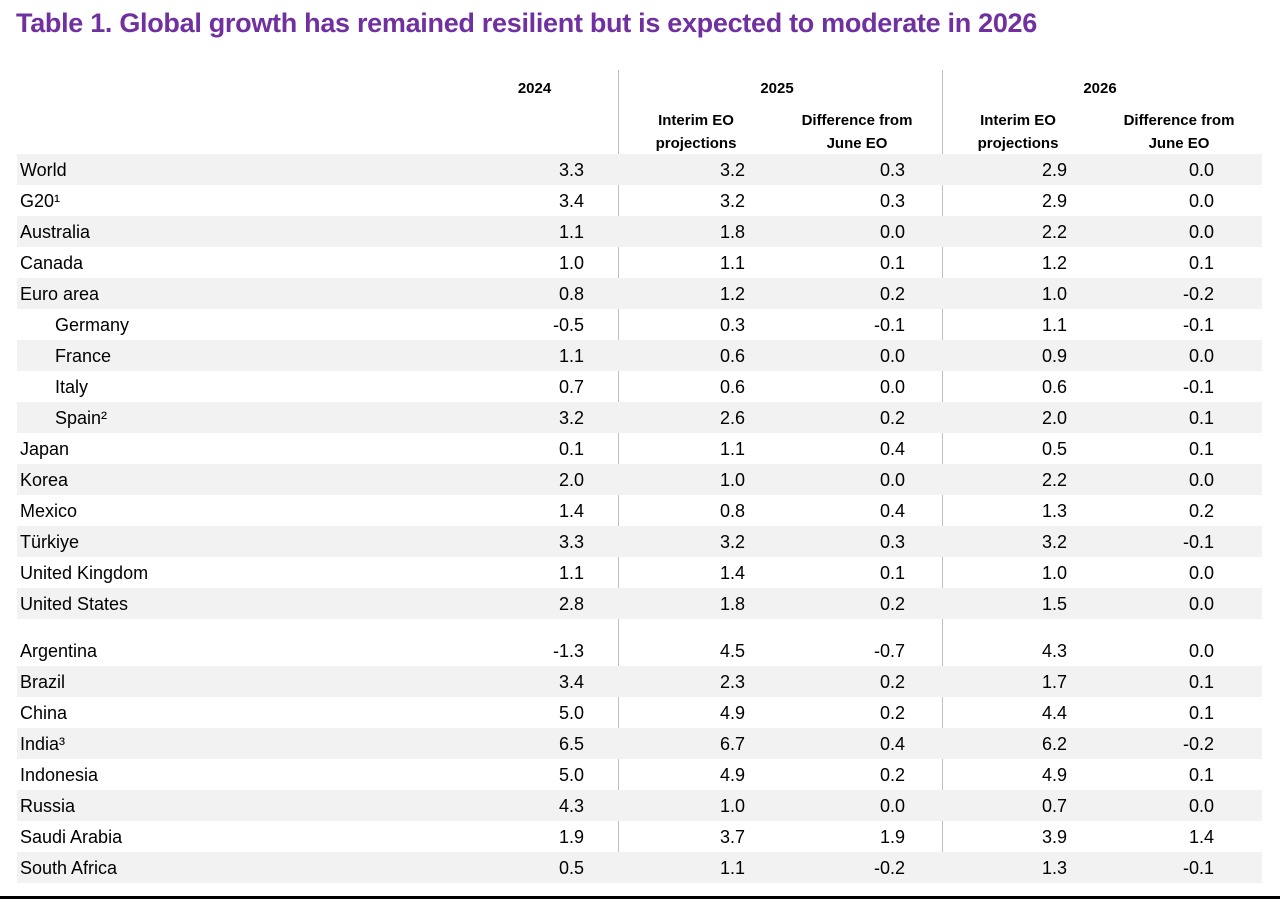 The width and height of the screenshot is (1280, 903). What do you see at coordinates (49, 511) in the screenshot?
I see `row-label: Mexico` at bounding box center [49, 511].